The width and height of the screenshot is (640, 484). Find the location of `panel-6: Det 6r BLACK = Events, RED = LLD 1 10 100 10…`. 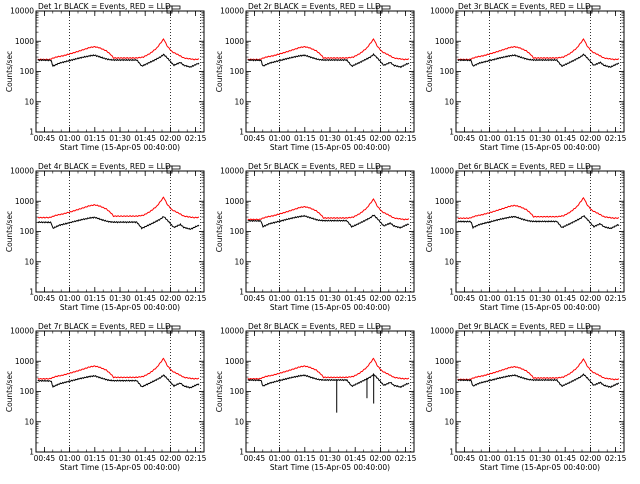

panel-6: Det 6r BLACK = Events, RED = LLD 1 10 100 10… is located at coordinates (526, 237).